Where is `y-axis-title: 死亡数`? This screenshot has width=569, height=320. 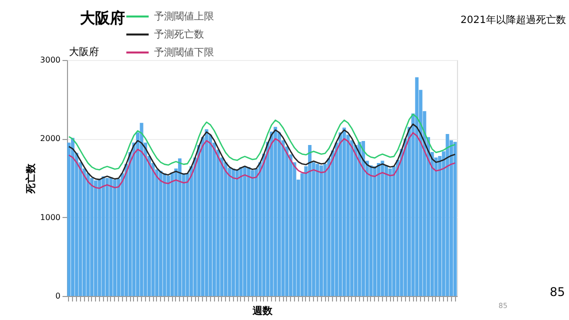
y-axis-title: 死亡数 is located at coordinates (31, 178).